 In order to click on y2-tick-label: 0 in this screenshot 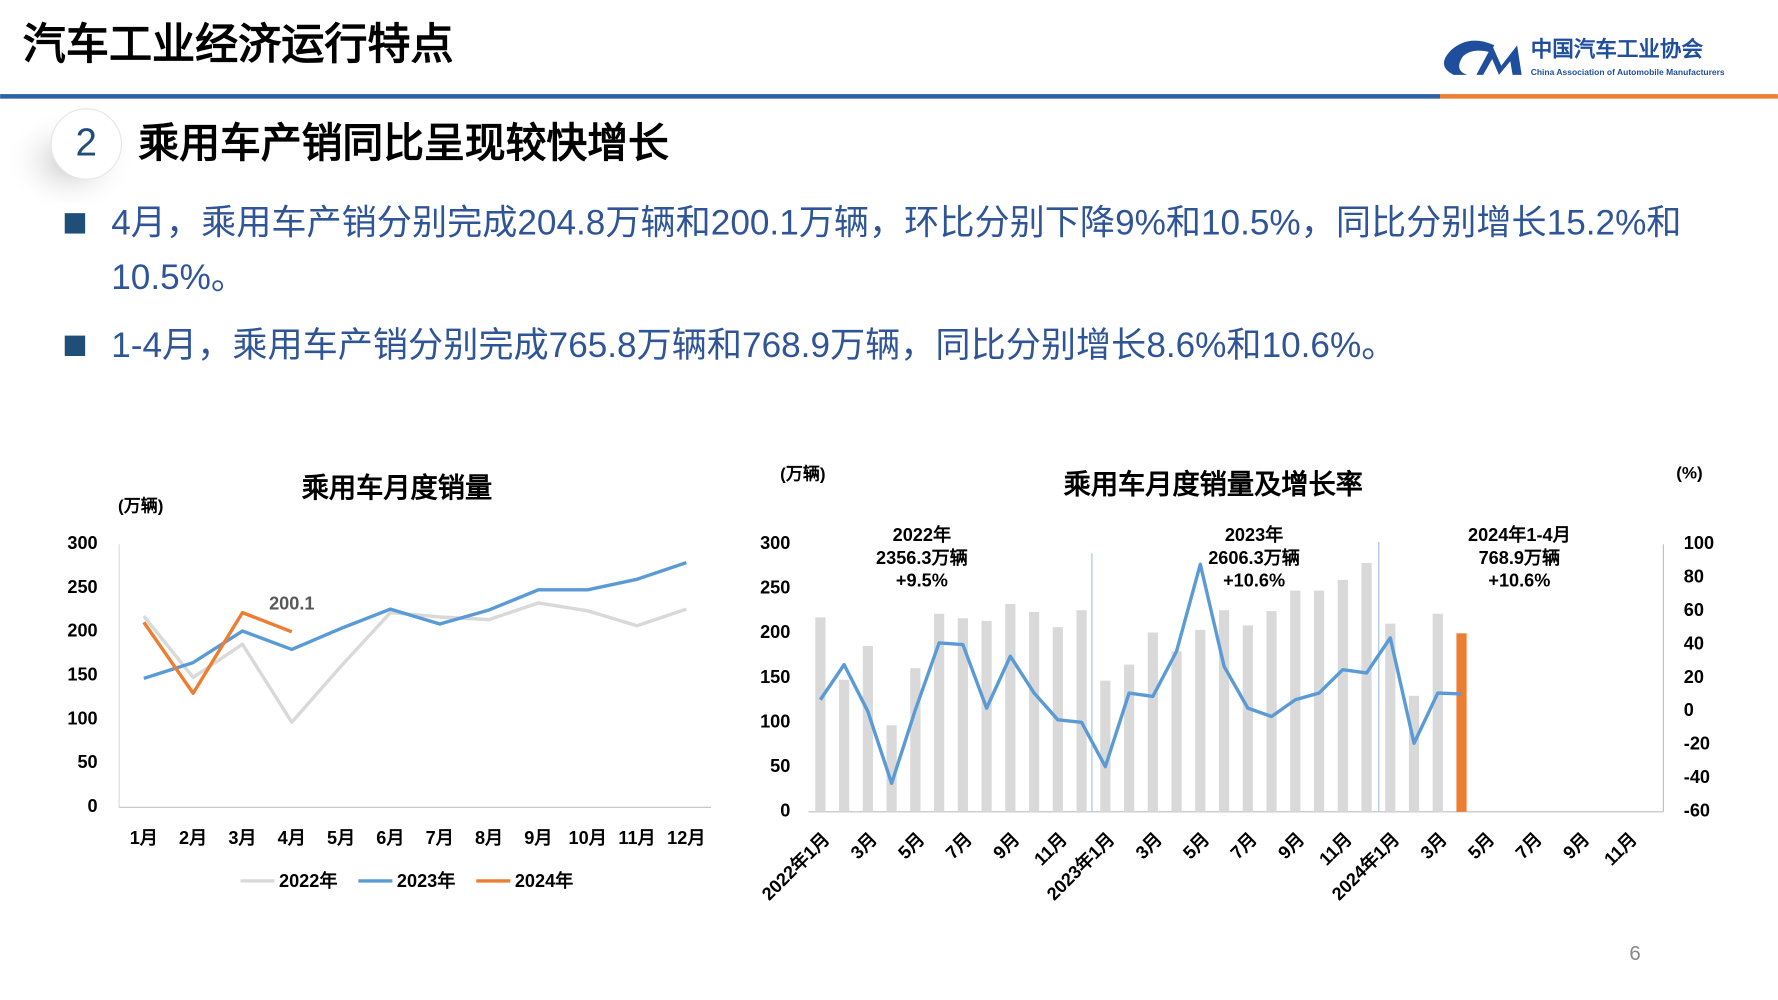, I will do `click(1689, 710)`.